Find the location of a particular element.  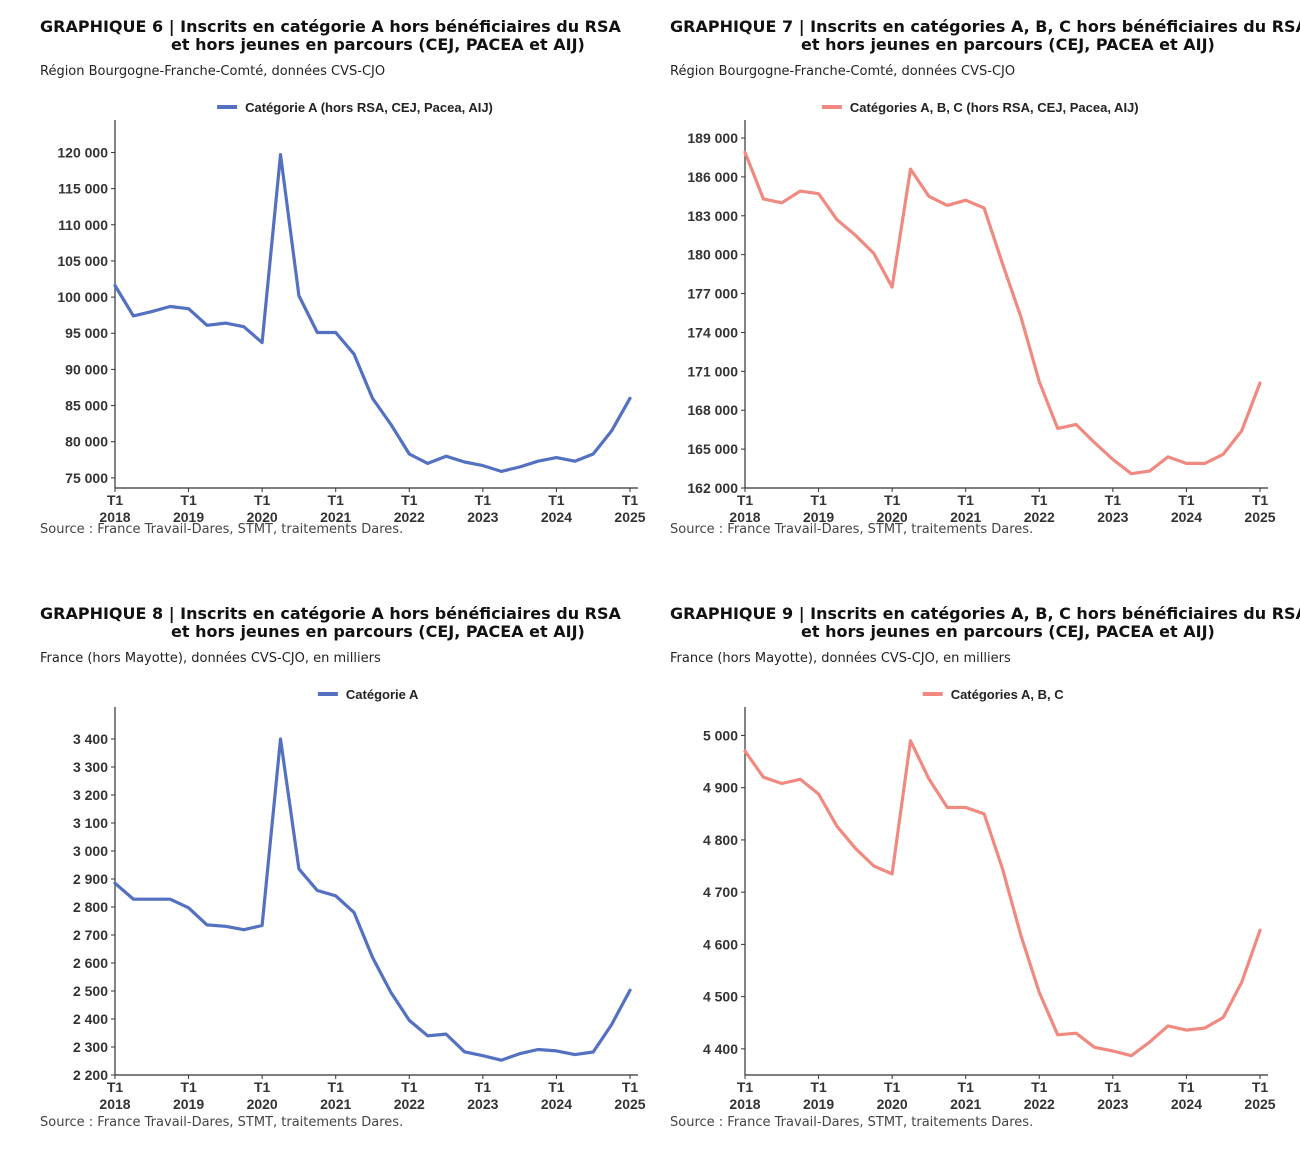

x-tick-label-year: 2022 is located at coordinates (1039, 517).